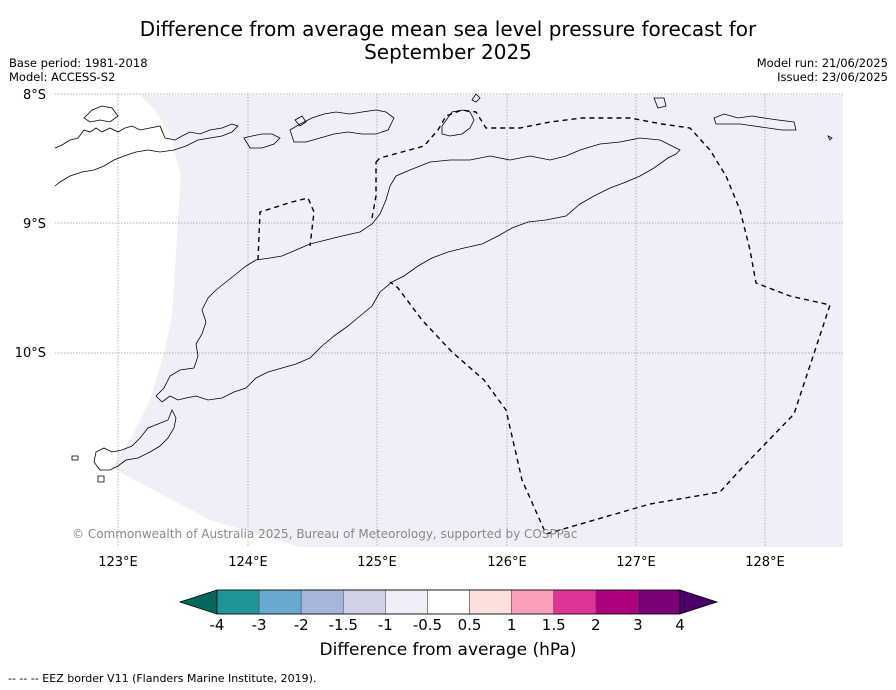 The height and width of the screenshot is (690, 896). Describe the element at coordinates (441, 562) in the screenshot. I see `longitude-labels: 123°E 124°E 125°E 126°E 127°E 128°E` at that location.